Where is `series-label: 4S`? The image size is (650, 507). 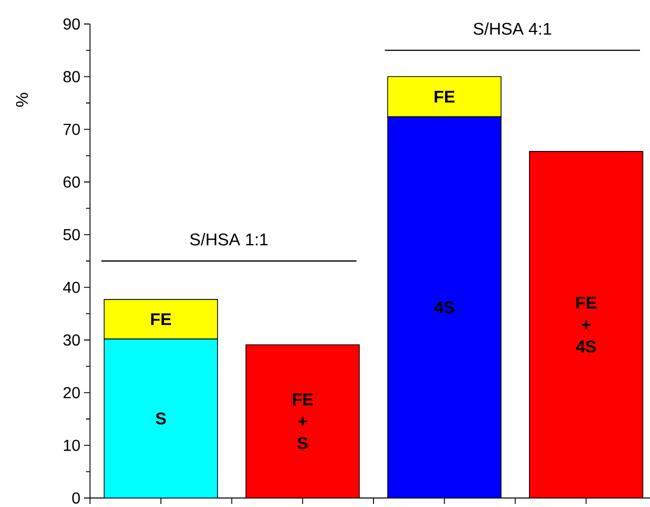 series-label: 4S is located at coordinates (444, 307).